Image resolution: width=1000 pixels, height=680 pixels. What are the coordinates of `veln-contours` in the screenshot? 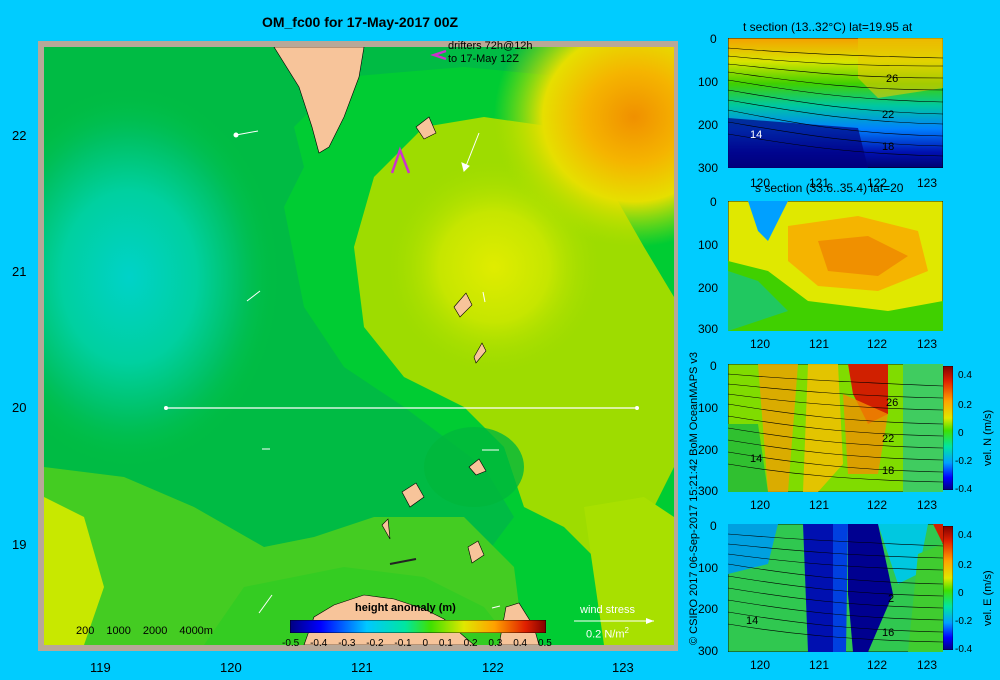 It's located at (835, 428).